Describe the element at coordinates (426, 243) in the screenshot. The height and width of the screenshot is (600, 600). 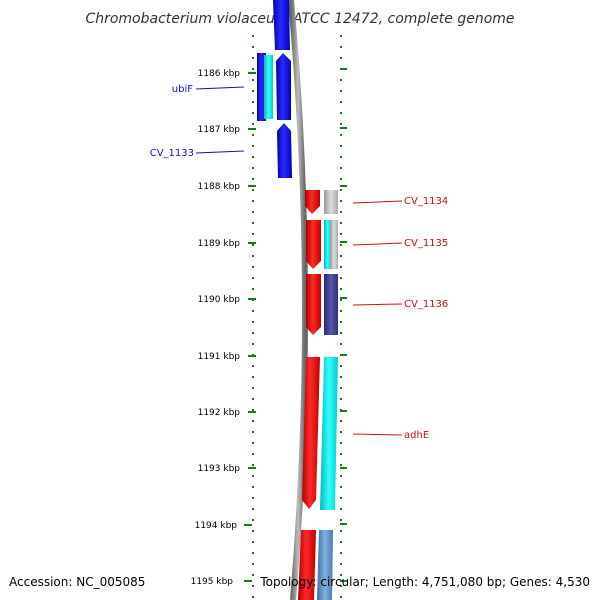
I see `gene-label-cv1135: CV_1135` at that location.